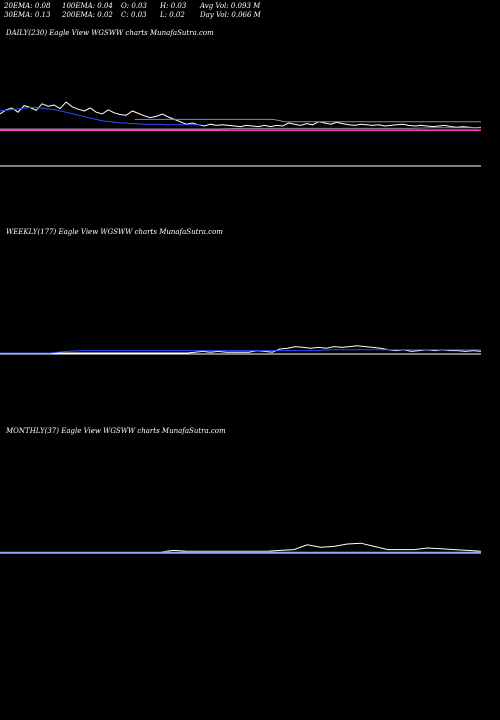 The image size is (500, 720). I want to click on daily-ema100-line, so click(240, 128).